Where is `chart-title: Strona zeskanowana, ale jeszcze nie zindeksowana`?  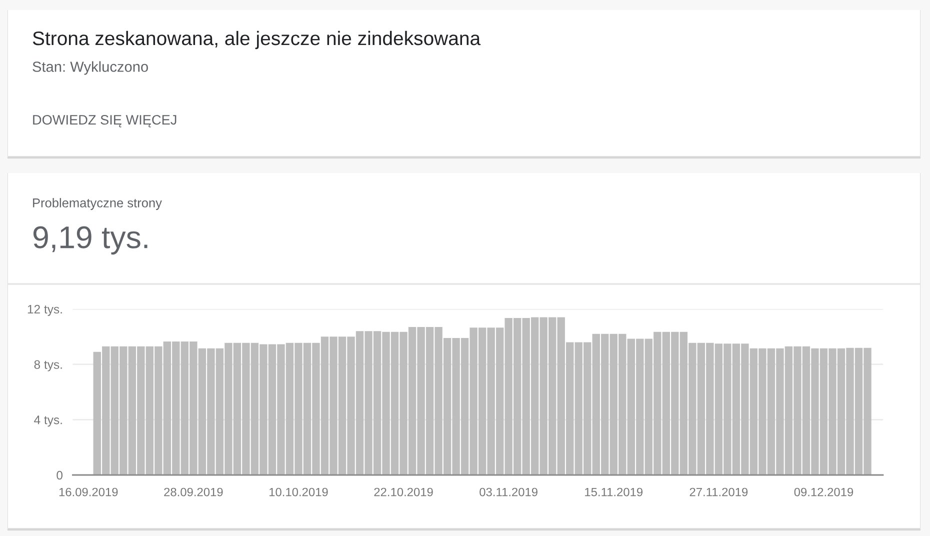
chart-title: Strona zeskanowana, ale jeszcze nie zindeksowana is located at coordinates (256, 40).